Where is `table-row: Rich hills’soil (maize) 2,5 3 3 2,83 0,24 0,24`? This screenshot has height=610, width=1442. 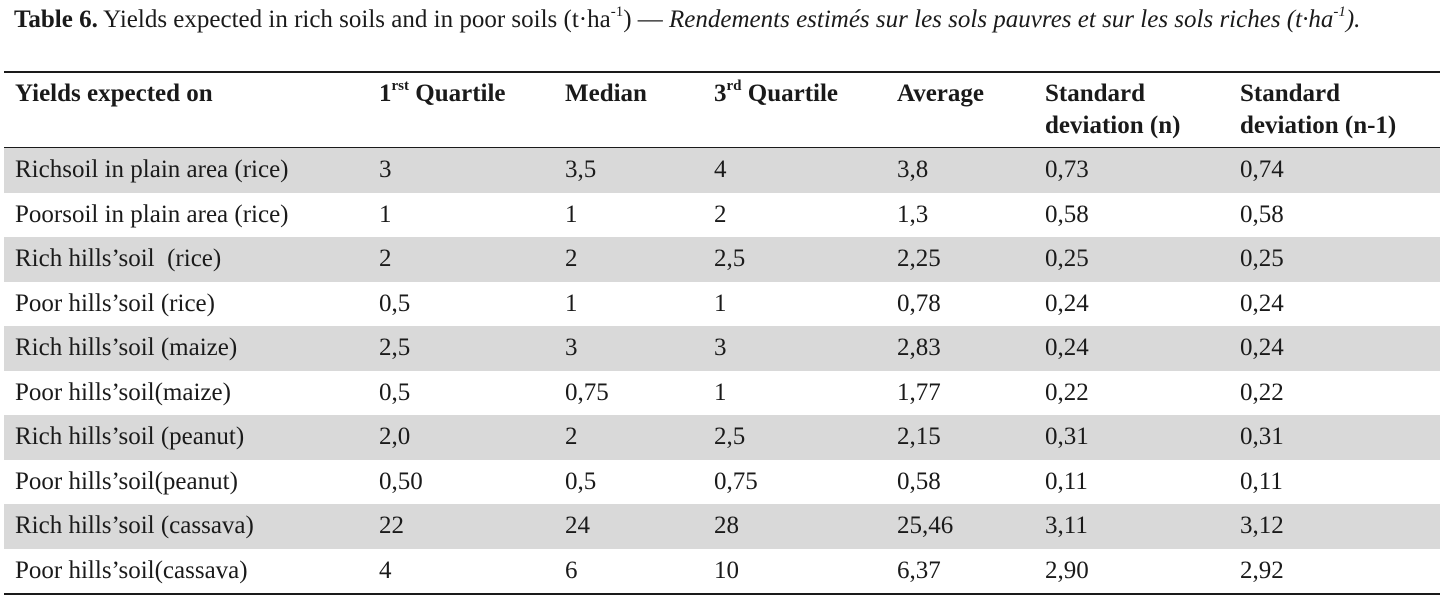
table-row: Rich hills’soil (maize) 2,5 3 3 2,83 0,24 0,24 is located at coordinates (722, 348).